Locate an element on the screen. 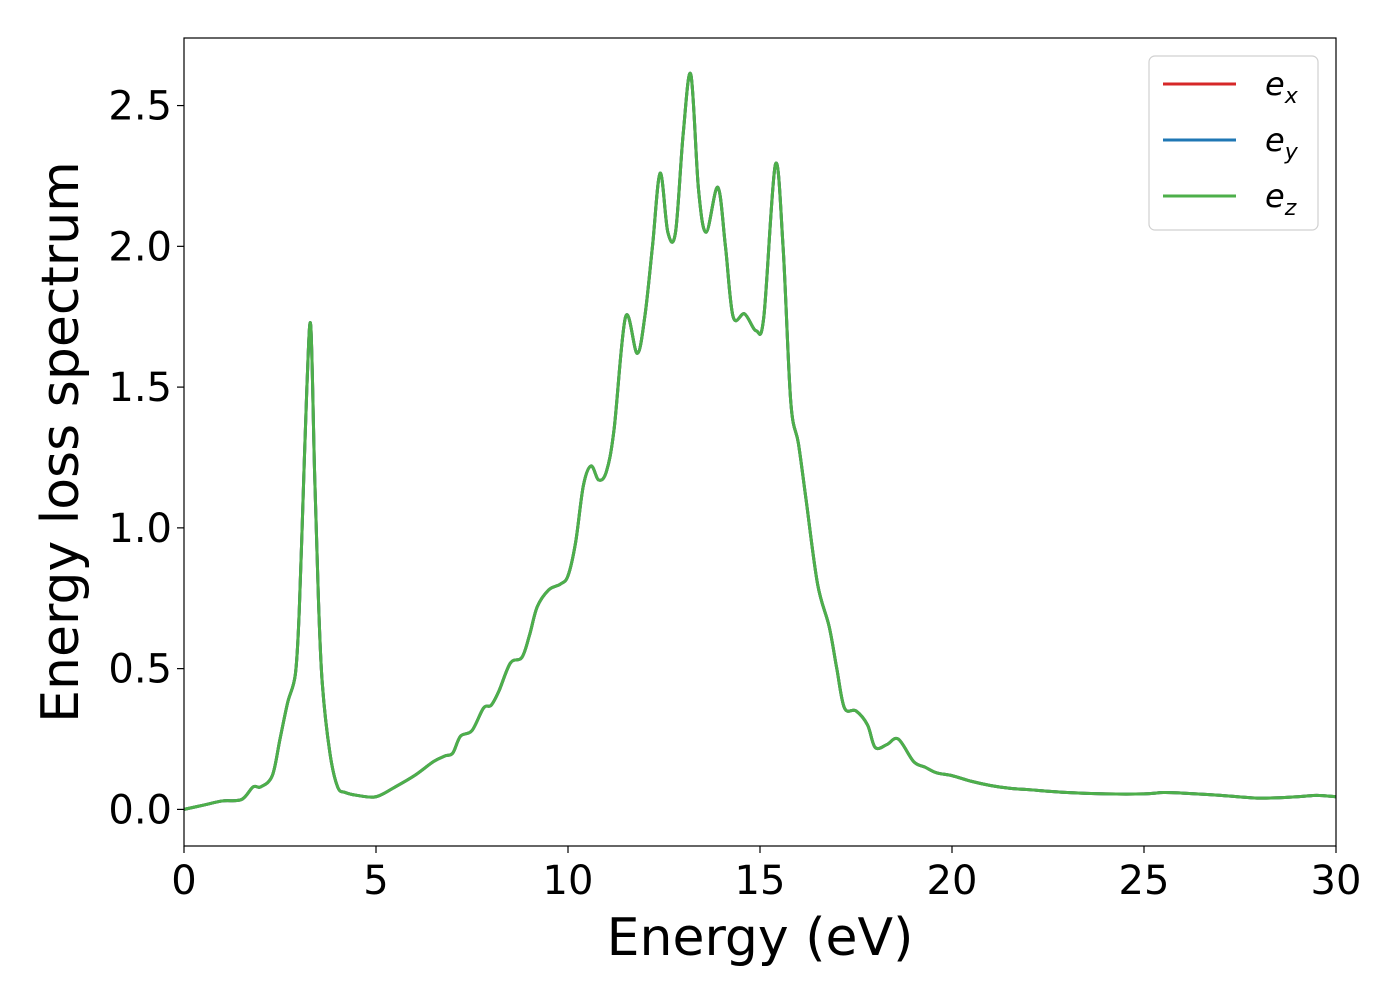 This screenshot has width=1400, height=1000. x-tick-label: 15 is located at coordinates (760, 881).